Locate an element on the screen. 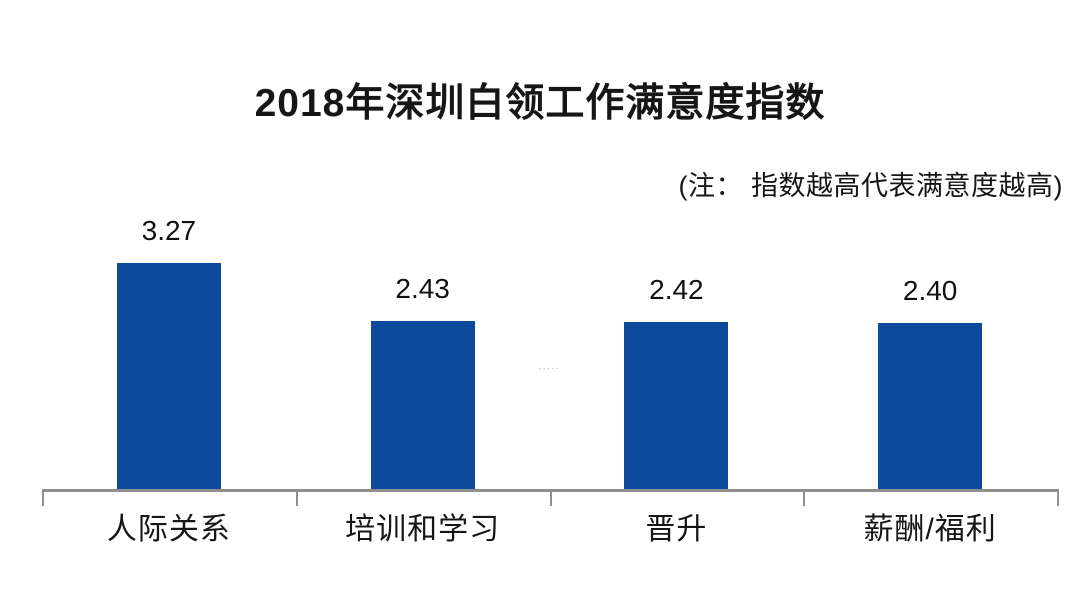 The image size is (1080, 613). category-label: 培训和学习 is located at coordinates (423, 529).